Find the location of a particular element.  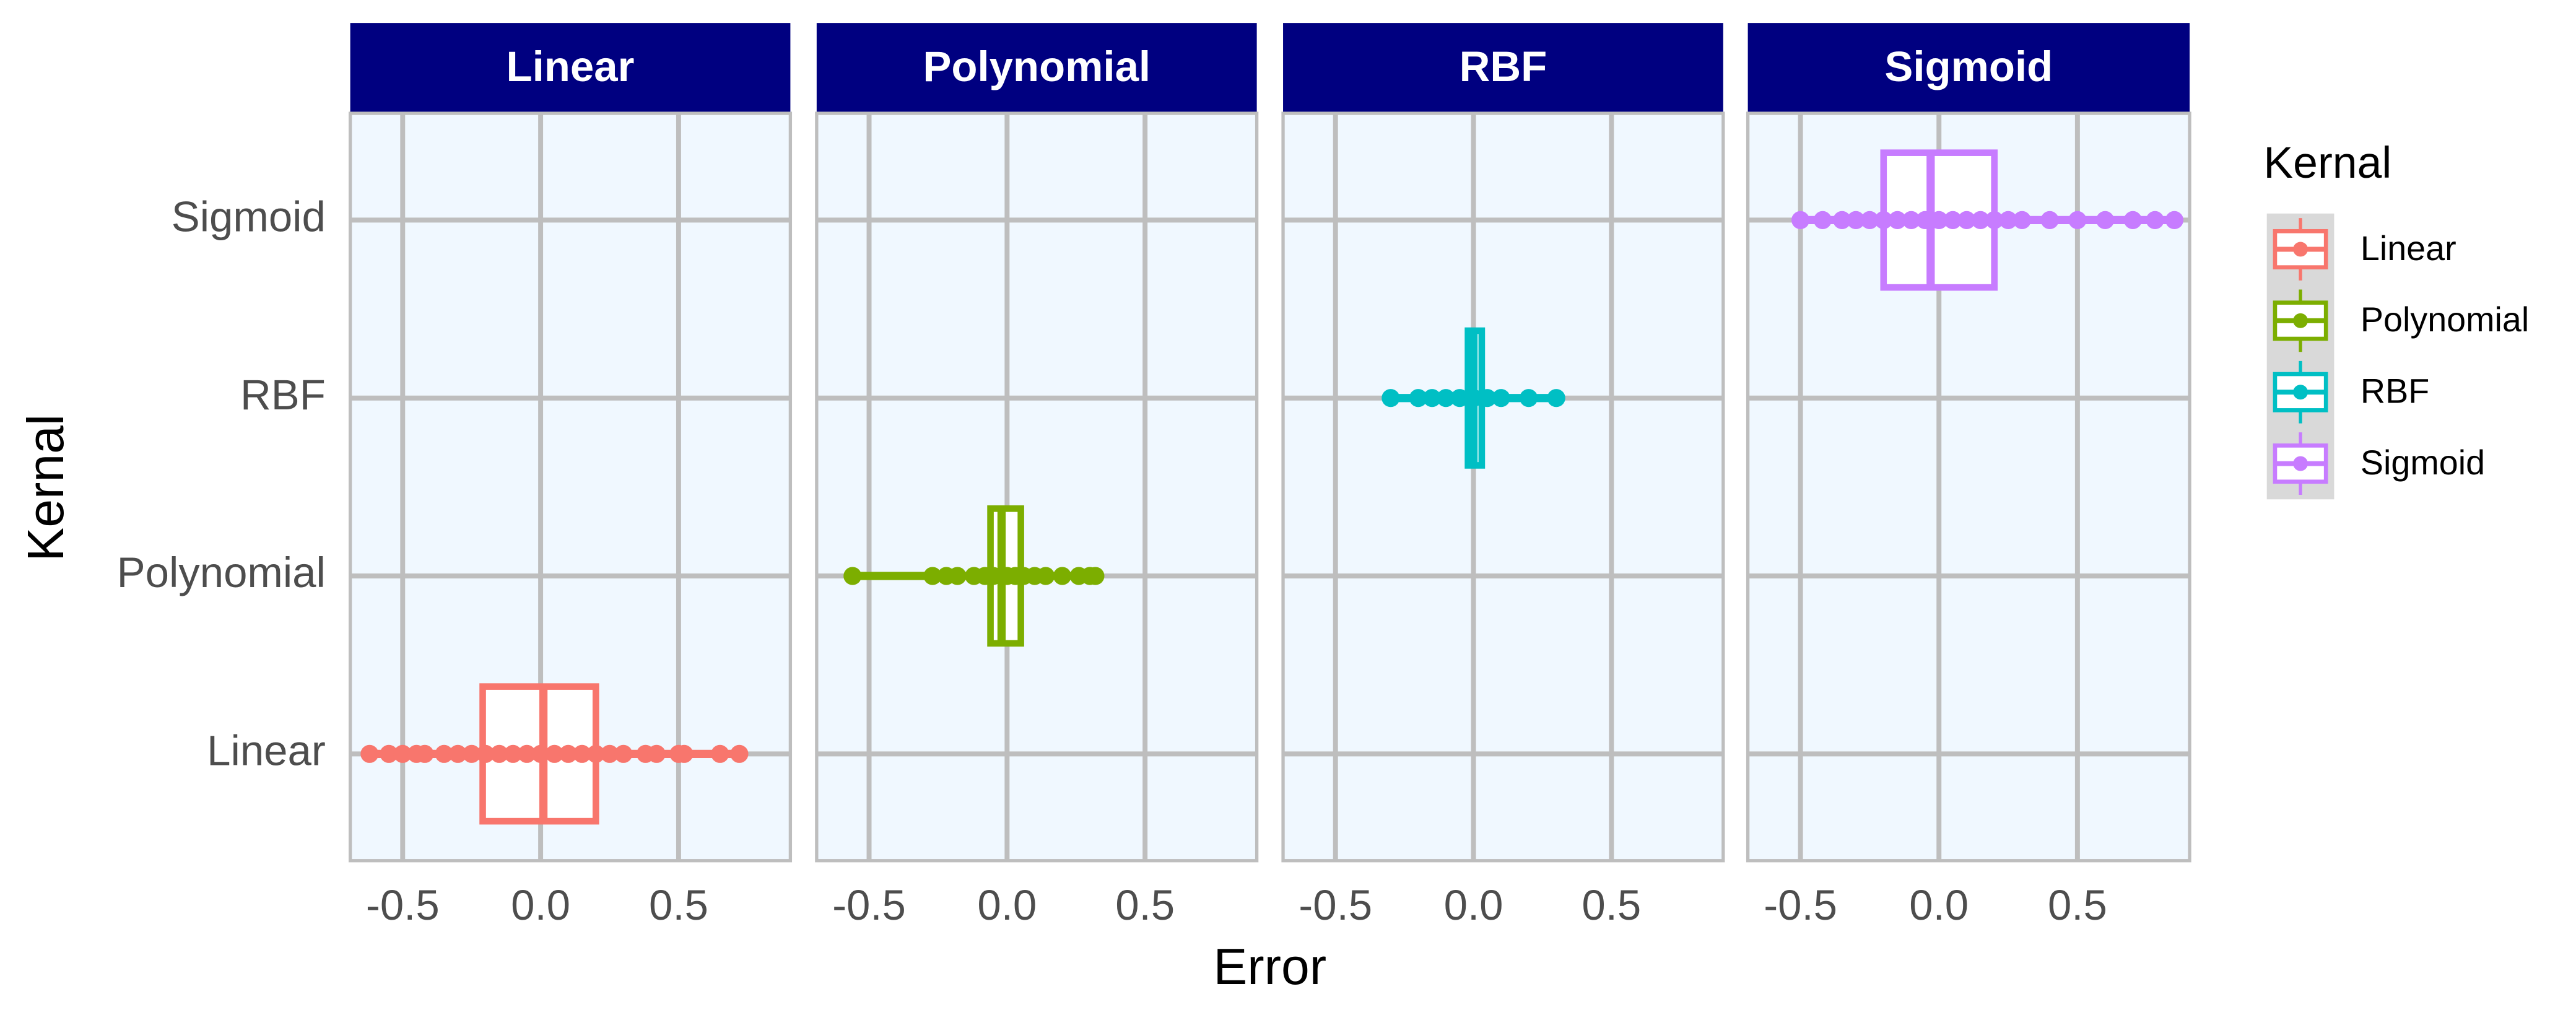

legend-label: Polynomial is located at coordinates (2445, 319).